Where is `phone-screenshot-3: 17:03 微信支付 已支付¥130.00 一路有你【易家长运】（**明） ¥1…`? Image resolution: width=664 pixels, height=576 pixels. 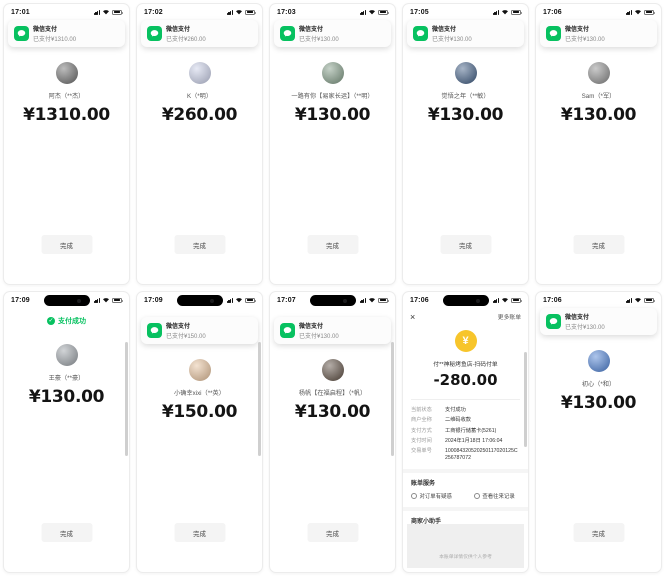 phone-screenshot-3: 17:03 微信支付 已支付¥130.00 一路有你【易家长运】（**明） ¥1… is located at coordinates (332, 144).